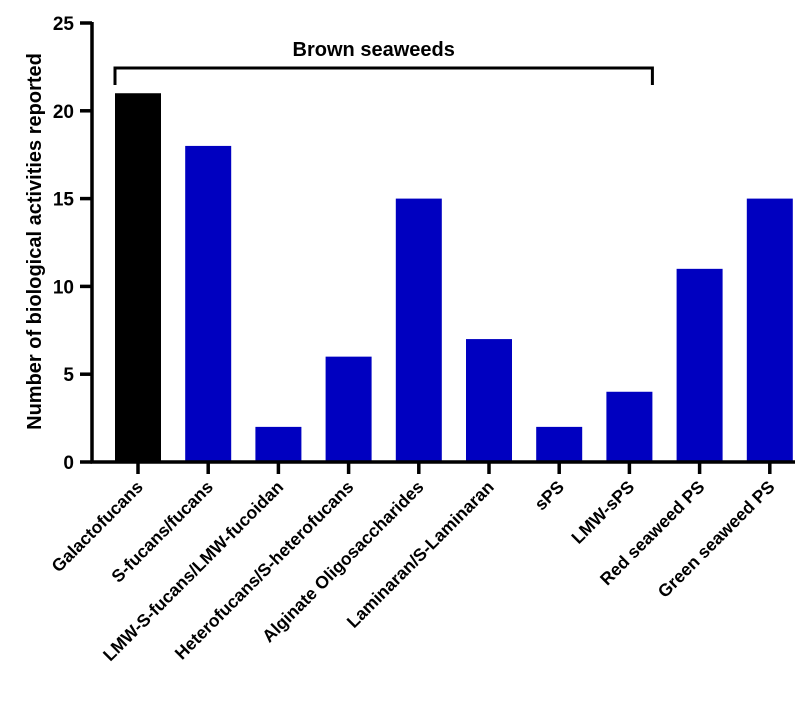 The height and width of the screenshot is (704, 805). Describe the element at coordinates (549, 496) in the screenshot. I see `x-tick-label-7: sPS` at that location.